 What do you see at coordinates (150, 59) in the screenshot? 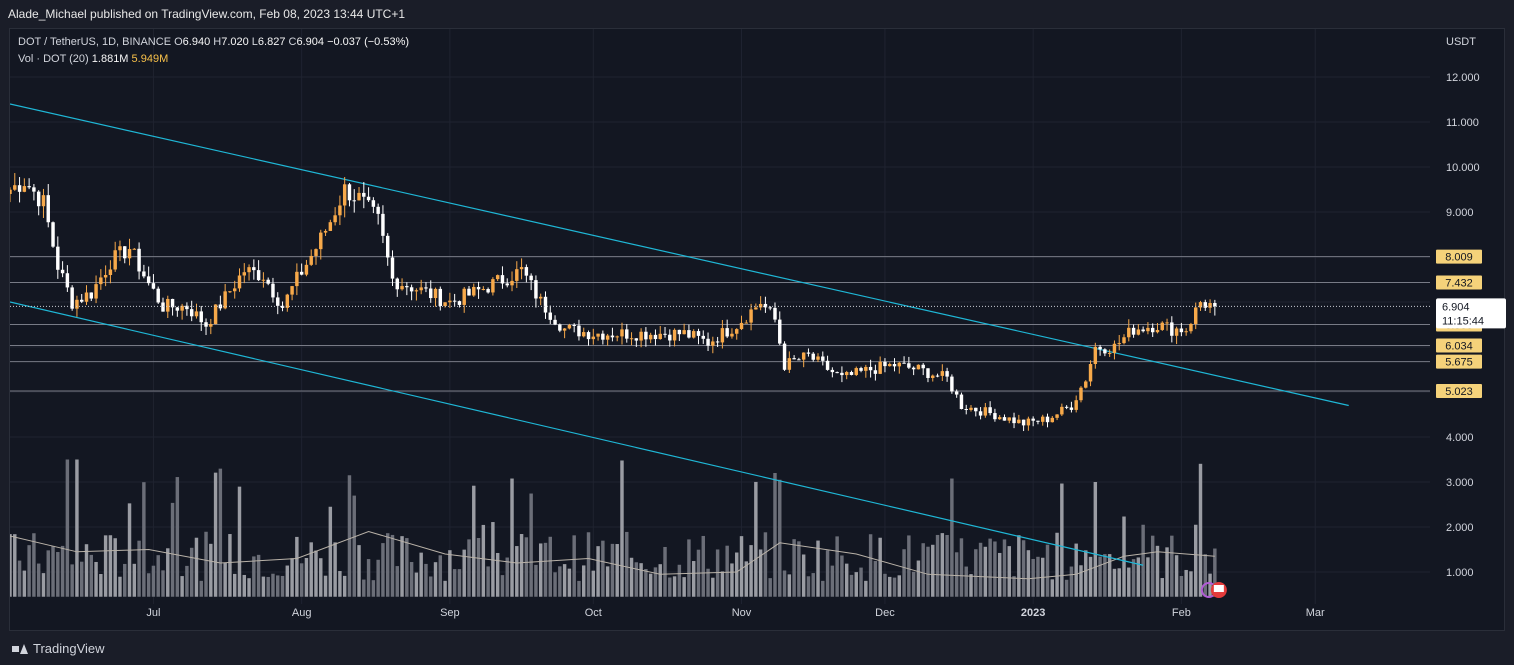
I see `volume-ma-value: 5.949M` at bounding box center [150, 59].